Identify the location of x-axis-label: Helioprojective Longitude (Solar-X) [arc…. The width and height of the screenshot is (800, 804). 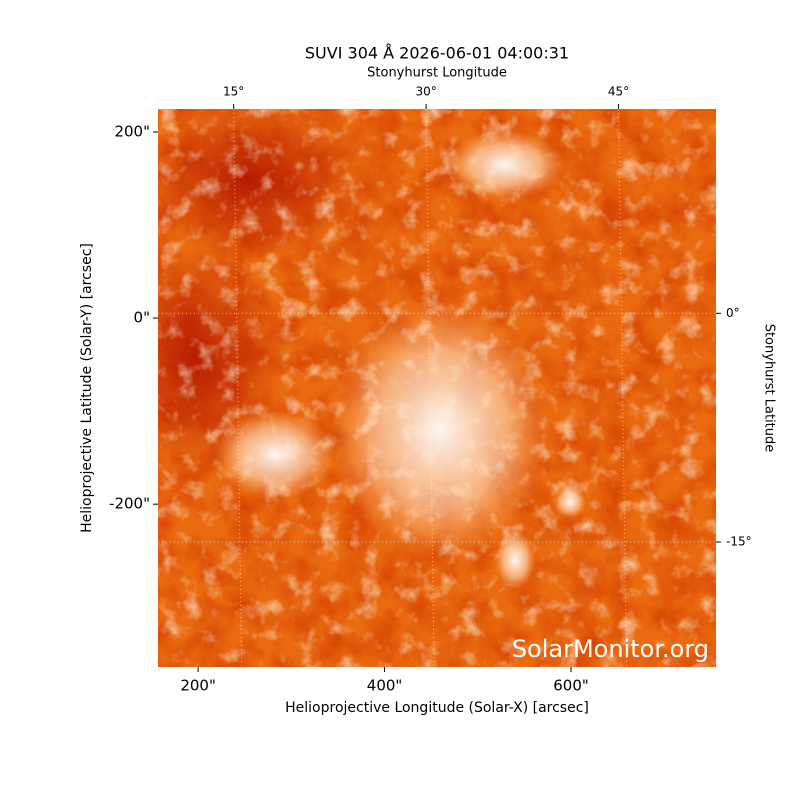
(437, 708).